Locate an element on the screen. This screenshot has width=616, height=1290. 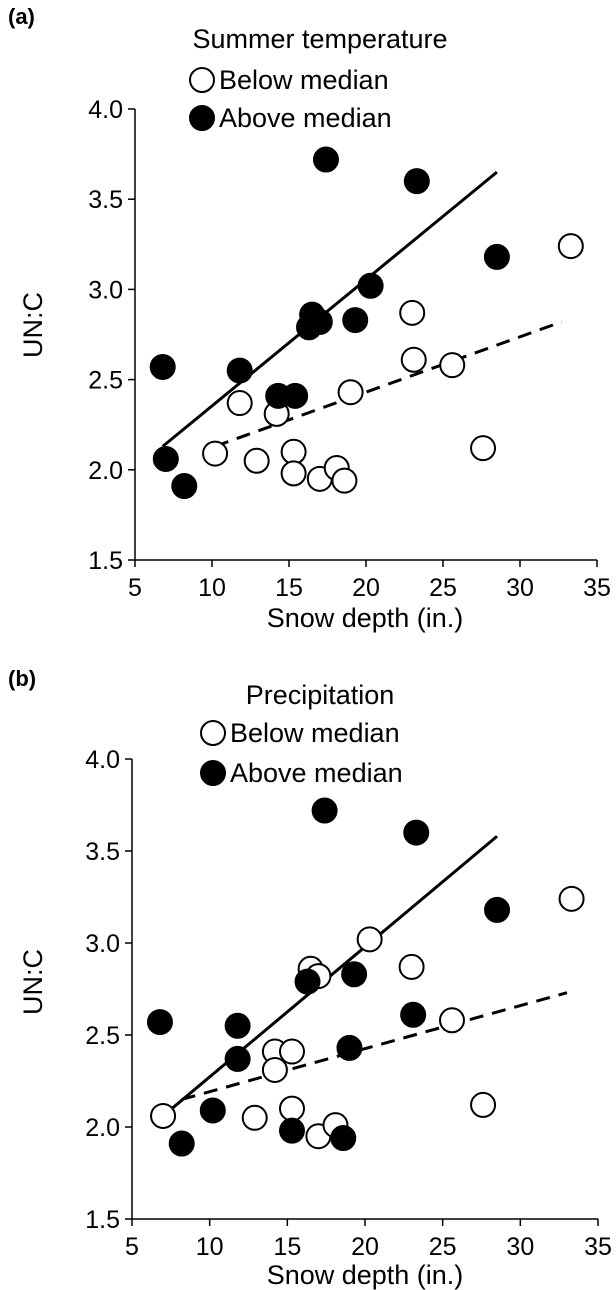
legend-title: Precipitation is located at coordinates (320, 695).